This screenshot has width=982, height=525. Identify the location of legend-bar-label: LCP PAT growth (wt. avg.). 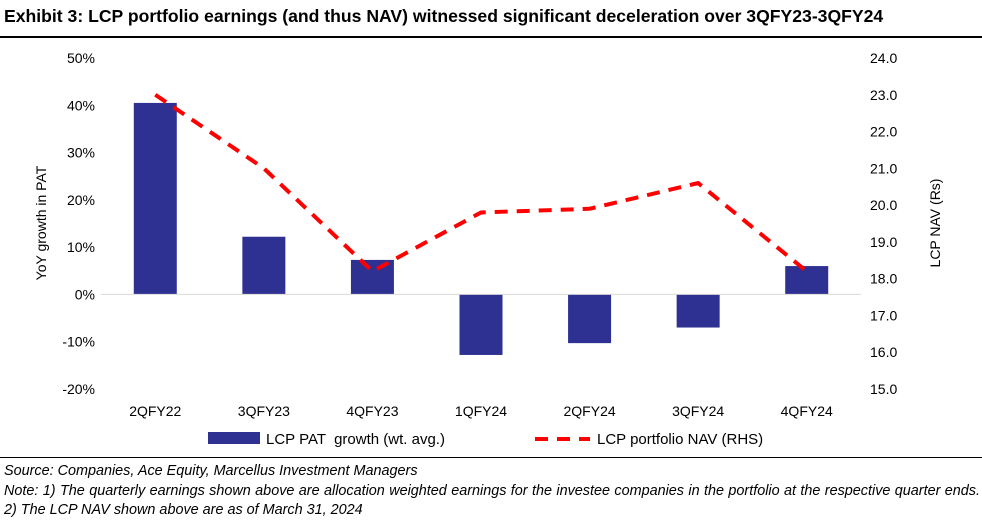
(355, 439).